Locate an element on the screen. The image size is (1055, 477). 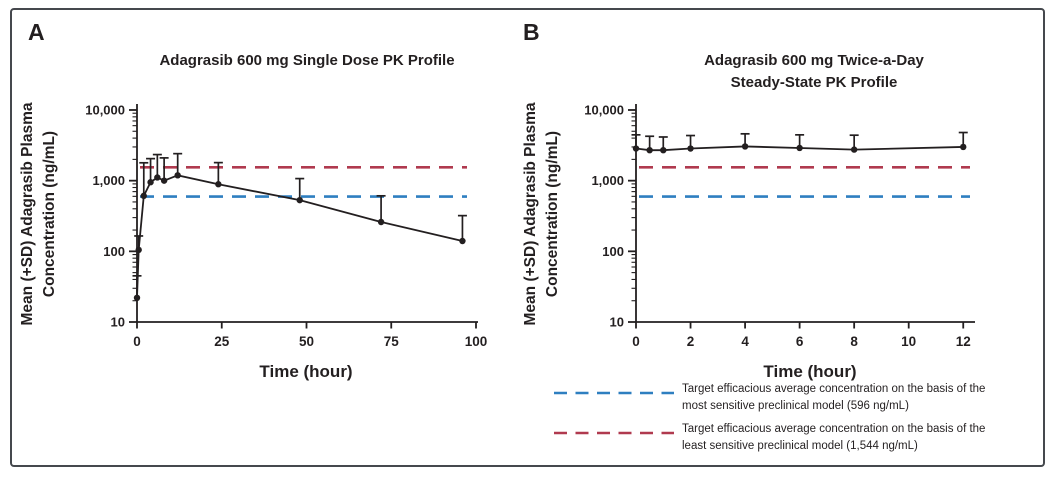
panel-label-a: A is located at coordinates (37, 32).